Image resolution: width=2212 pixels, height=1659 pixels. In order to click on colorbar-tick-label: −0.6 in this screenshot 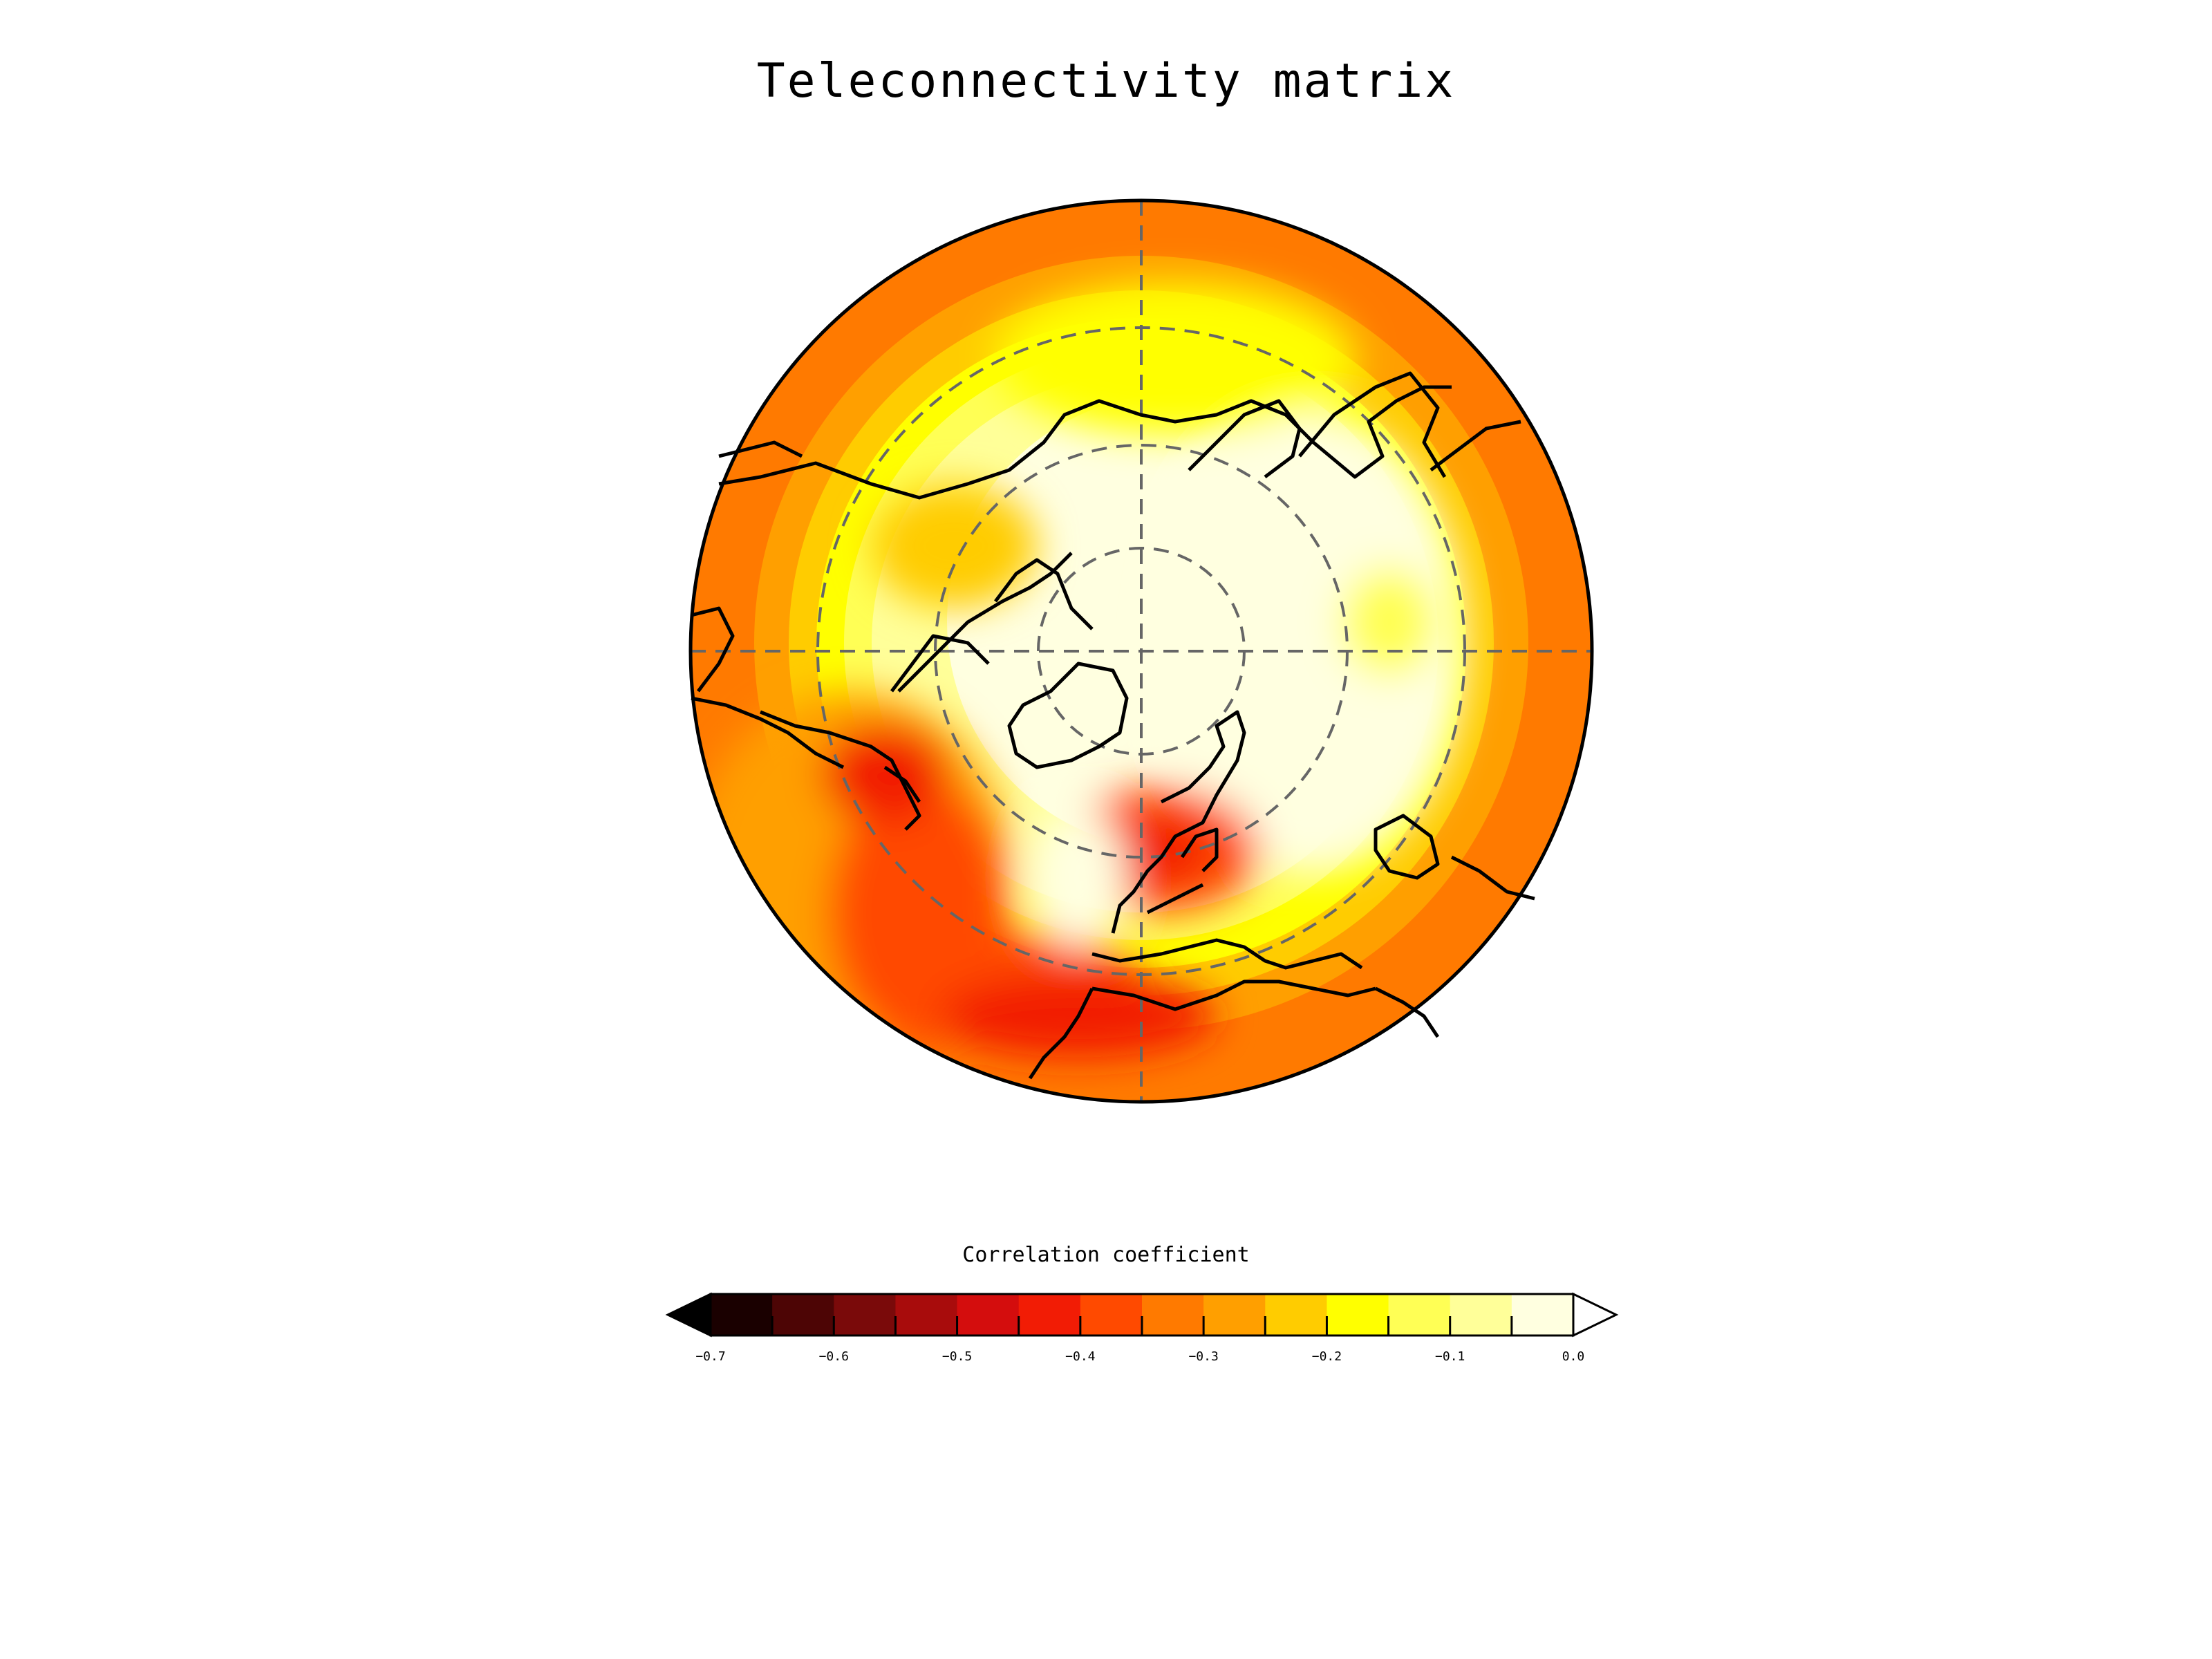, I will do `click(834, 1356)`.